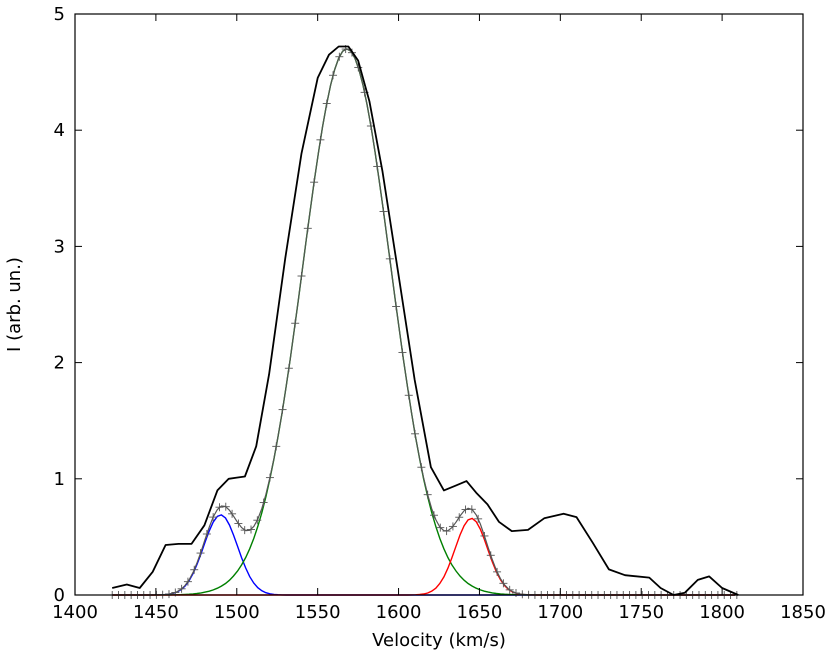 The height and width of the screenshot is (654, 830). I want to click on y-tick-label: 0, so click(59, 595).